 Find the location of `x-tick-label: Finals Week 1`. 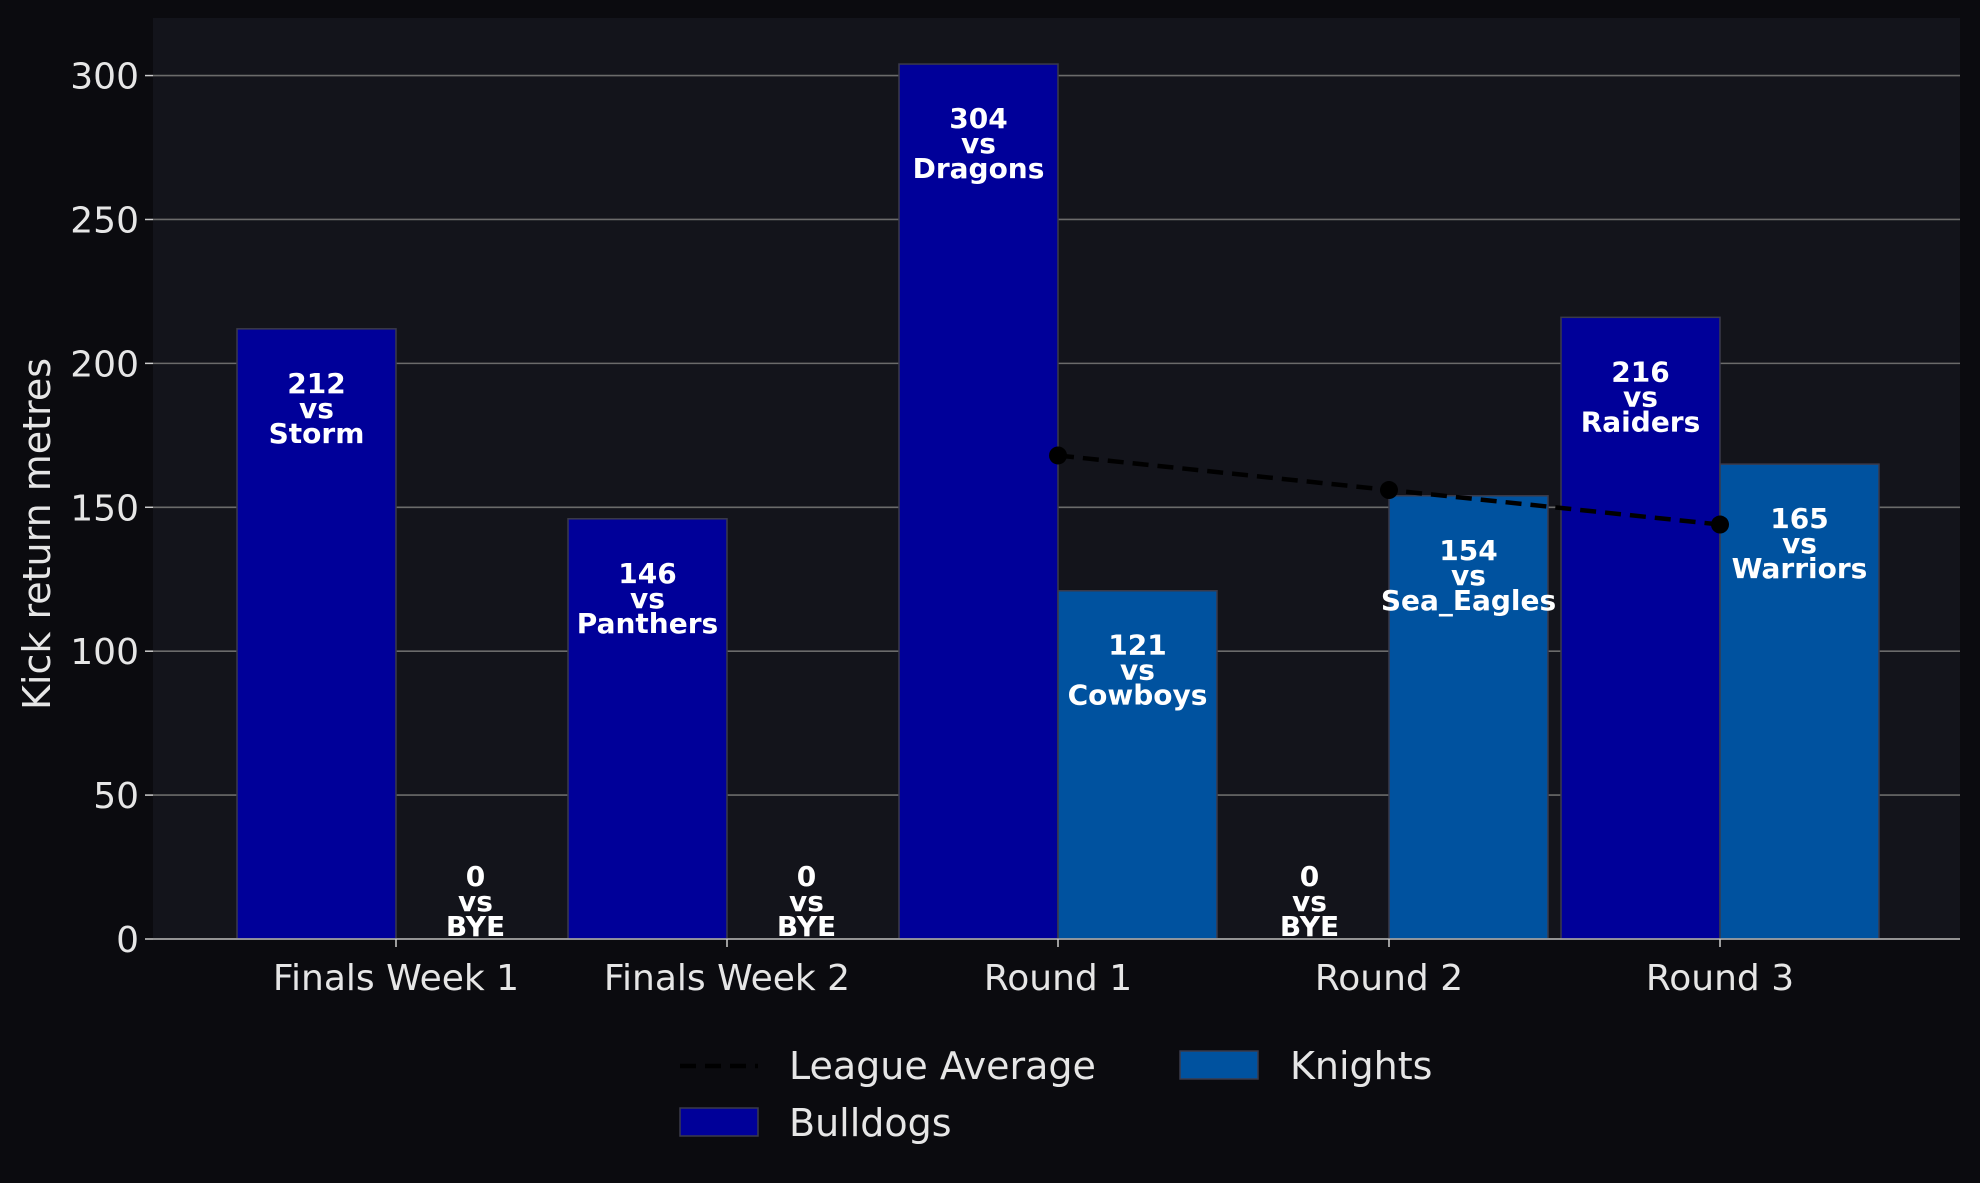

x-tick-label: Finals Week 1 is located at coordinates (396, 978).